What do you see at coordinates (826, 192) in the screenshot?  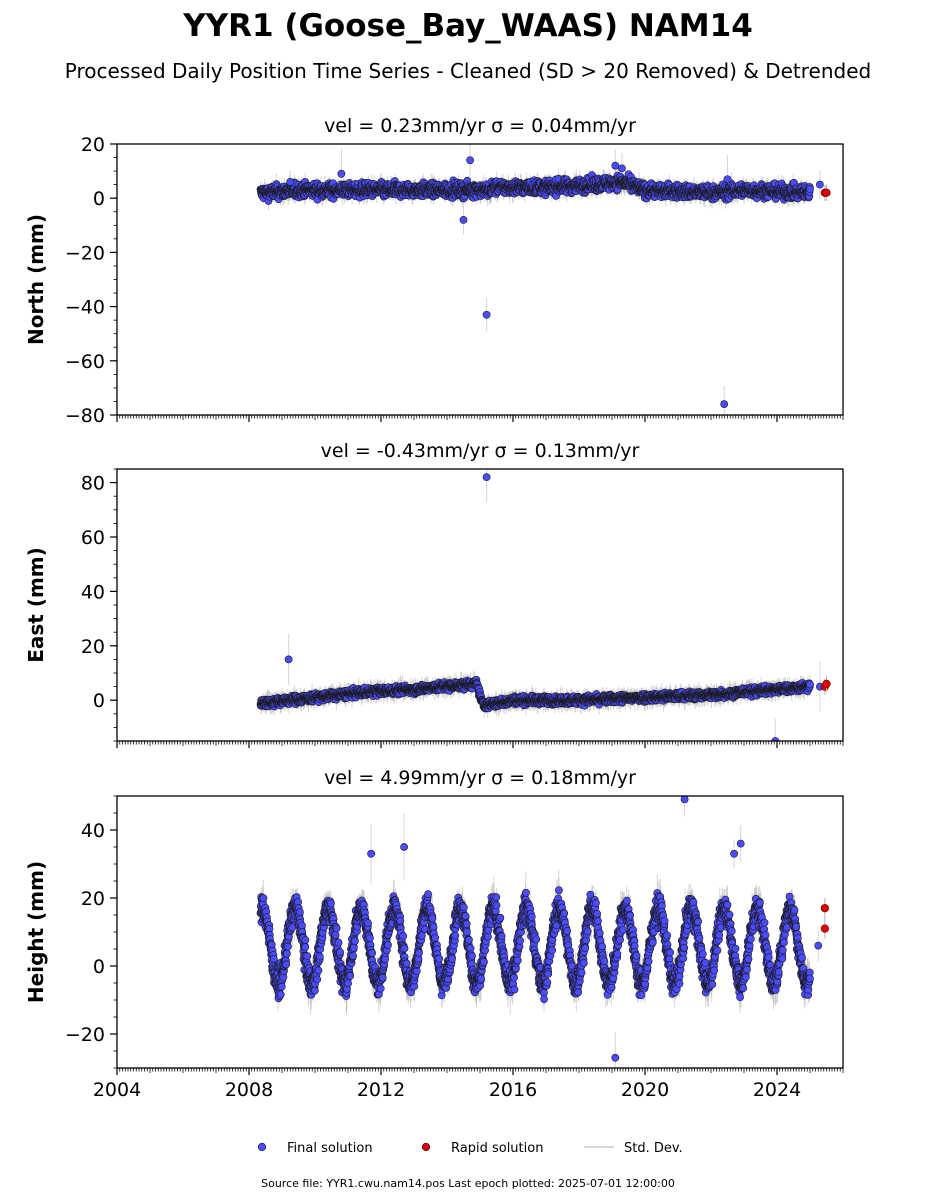 I see `rapid-solution-point` at bounding box center [826, 192].